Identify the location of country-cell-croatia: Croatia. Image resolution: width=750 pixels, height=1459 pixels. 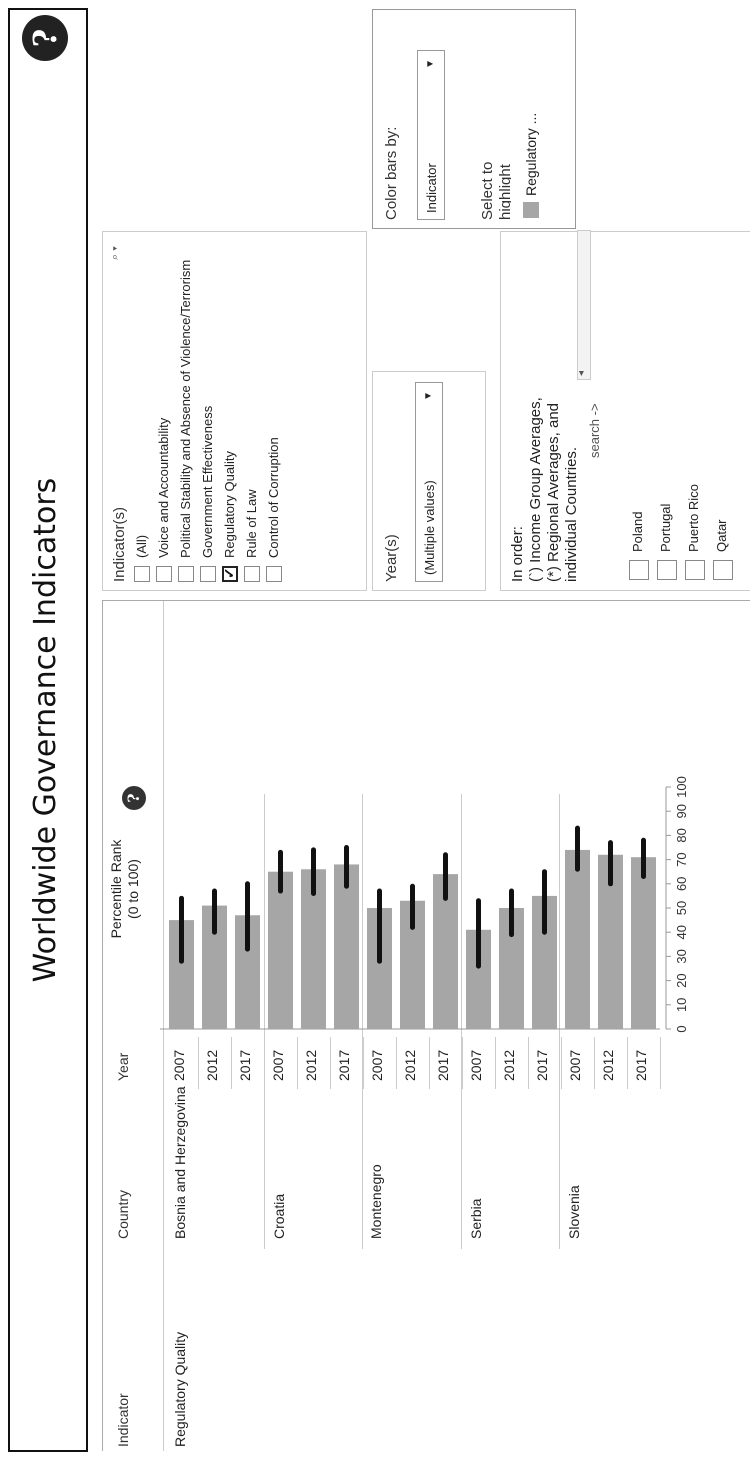
(279, 1216).